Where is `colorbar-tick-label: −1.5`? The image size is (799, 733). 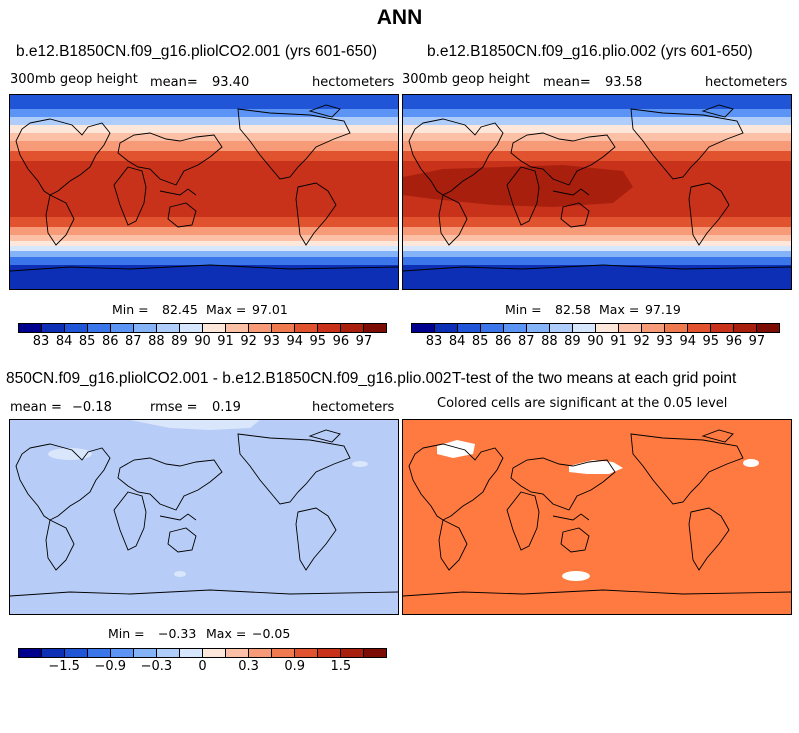
colorbar-tick-label: −1.5 is located at coordinates (64, 666).